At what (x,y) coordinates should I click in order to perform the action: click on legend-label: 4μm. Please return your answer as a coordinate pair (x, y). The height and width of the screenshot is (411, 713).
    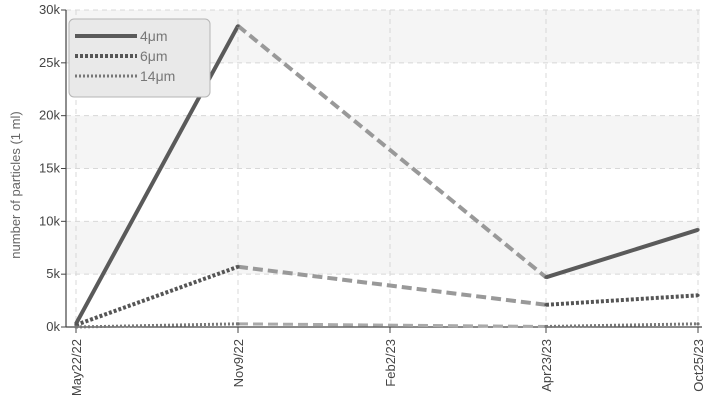
    Looking at the image, I should click on (154, 36).